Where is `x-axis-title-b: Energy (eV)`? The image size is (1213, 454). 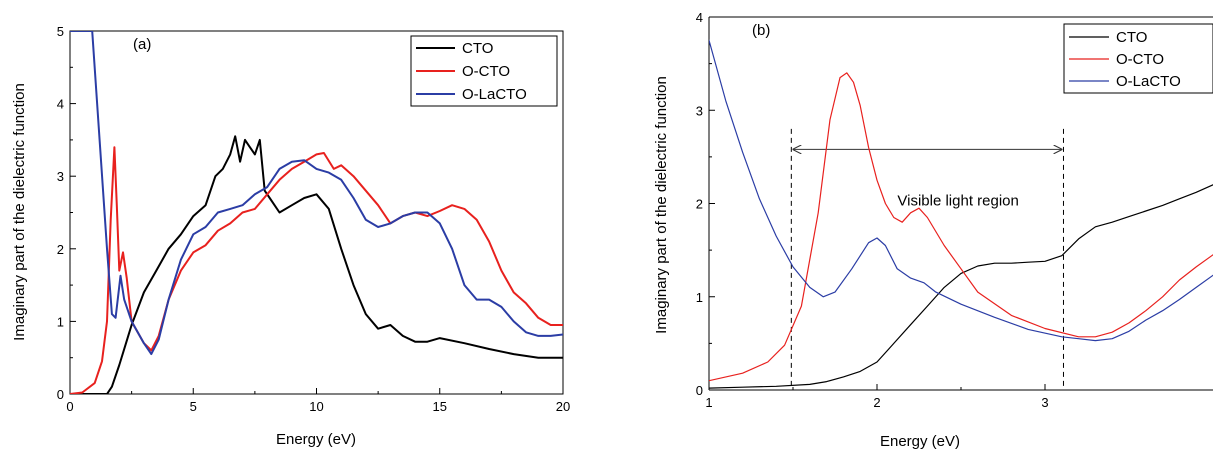
x-axis-title-b: Energy (eV) is located at coordinates (920, 441).